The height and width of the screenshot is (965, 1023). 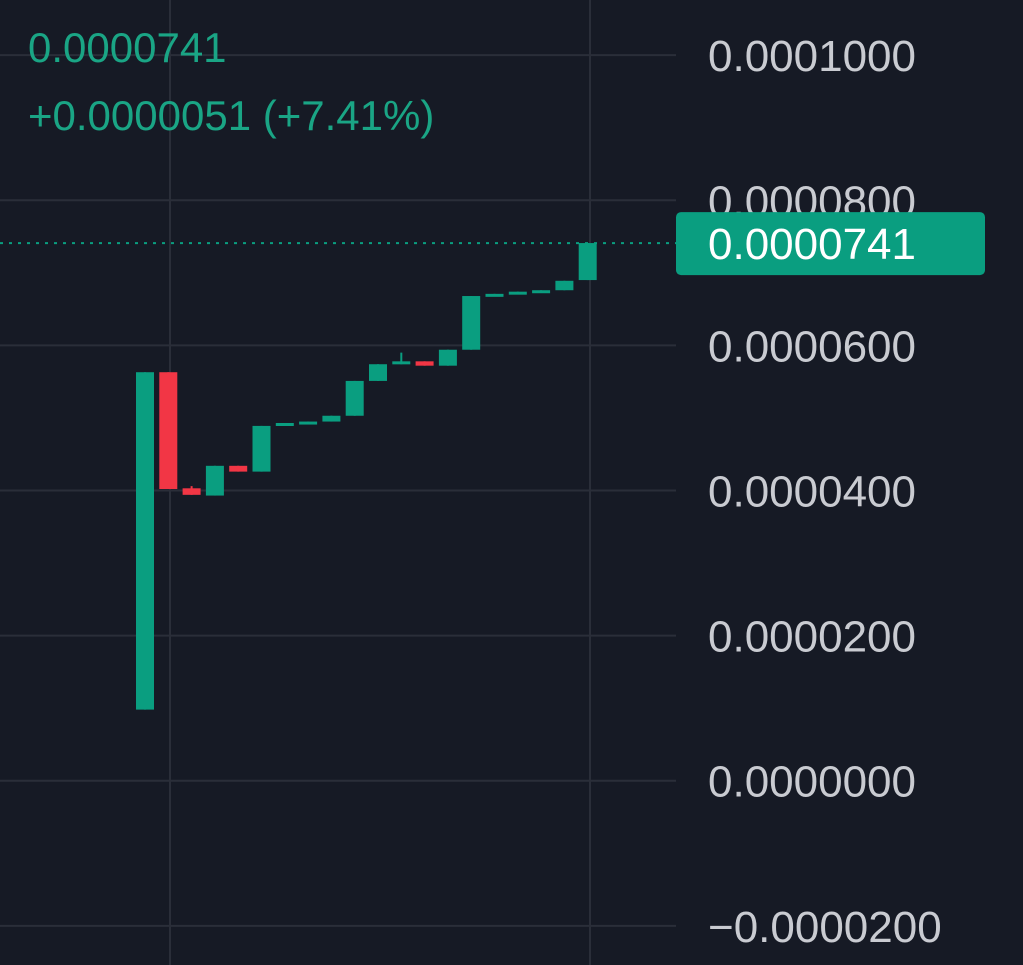 What do you see at coordinates (127, 47) in the screenshot?
I see `current-price: 0.0000741` at bounding box center [127, 47].